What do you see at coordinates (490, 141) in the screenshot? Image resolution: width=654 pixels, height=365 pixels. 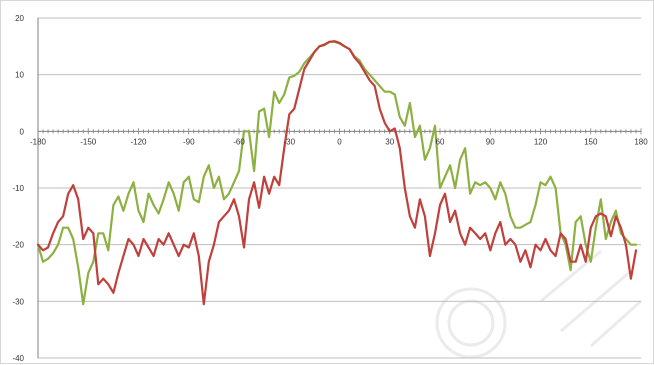 I see `x-tick-label: 90` at bounding box center [490, 141].